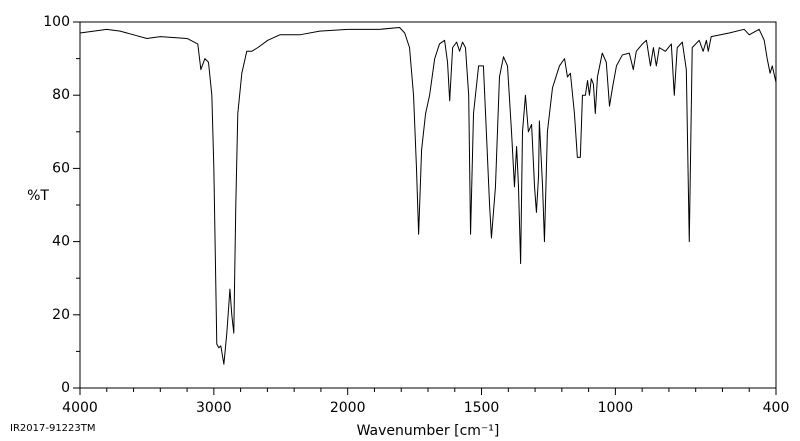 The image size is (800, 441). What do you see at coordinates (482, 408) in the screenshot?
I see `x-tick-label: 1500` at bounding box center [482, 408].